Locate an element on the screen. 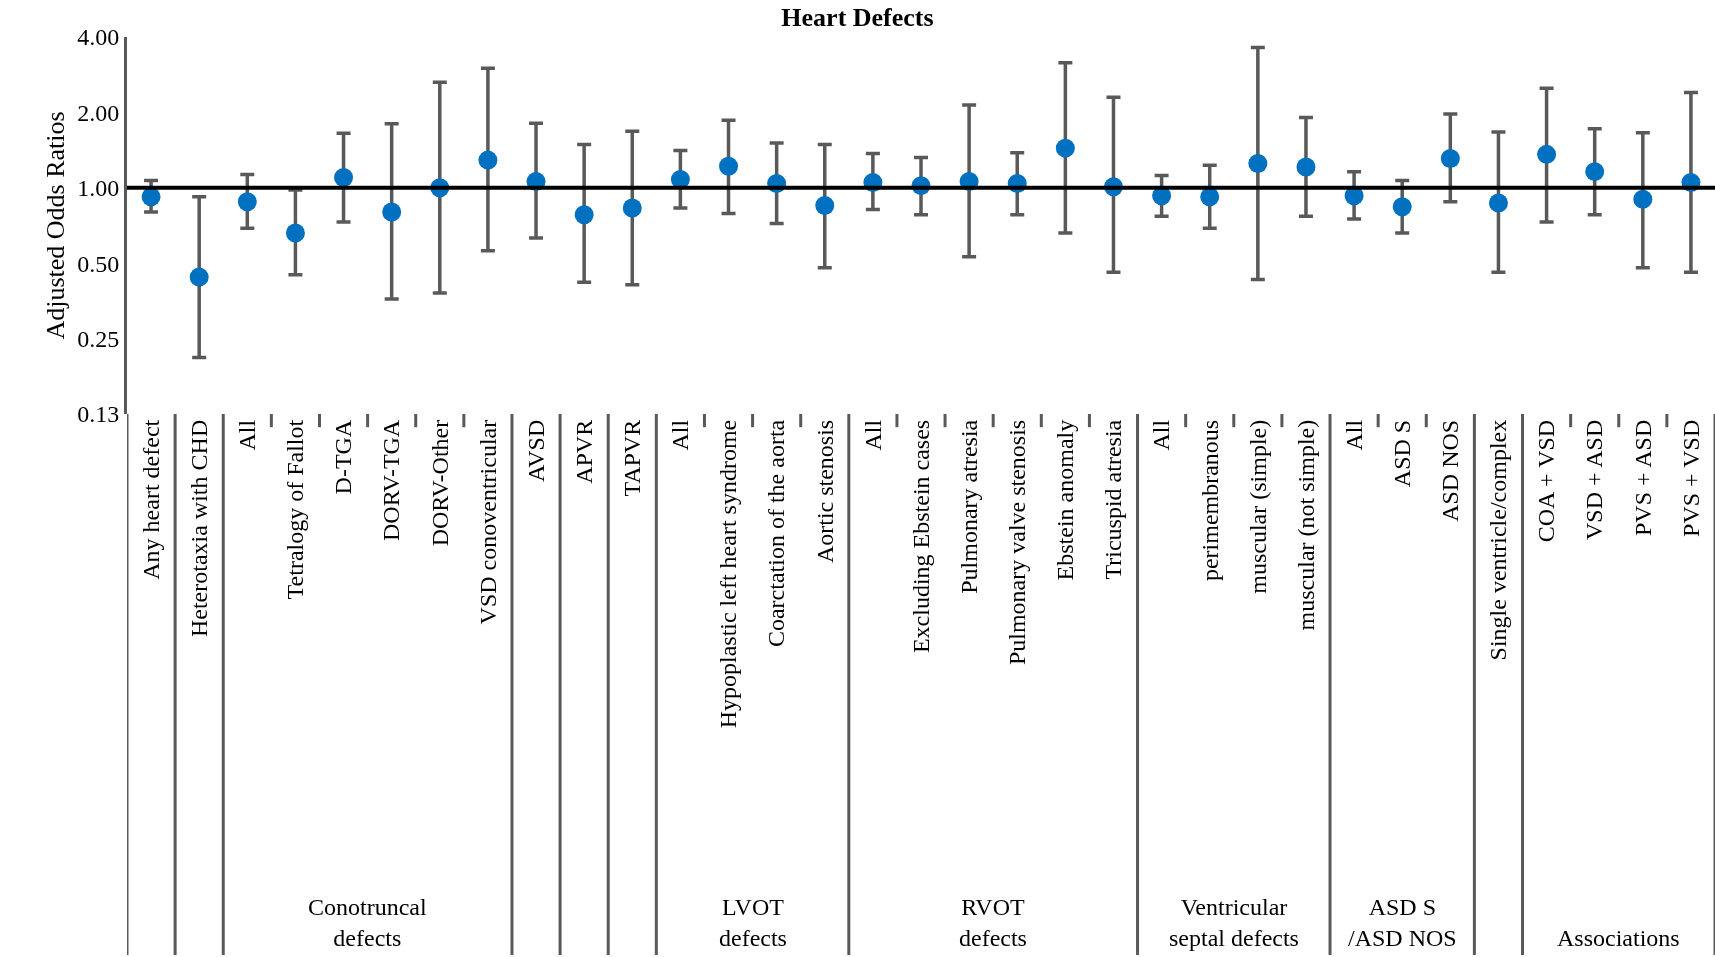  x-tick-label: Pulmonary atresia is located at coordinates (968, 506).